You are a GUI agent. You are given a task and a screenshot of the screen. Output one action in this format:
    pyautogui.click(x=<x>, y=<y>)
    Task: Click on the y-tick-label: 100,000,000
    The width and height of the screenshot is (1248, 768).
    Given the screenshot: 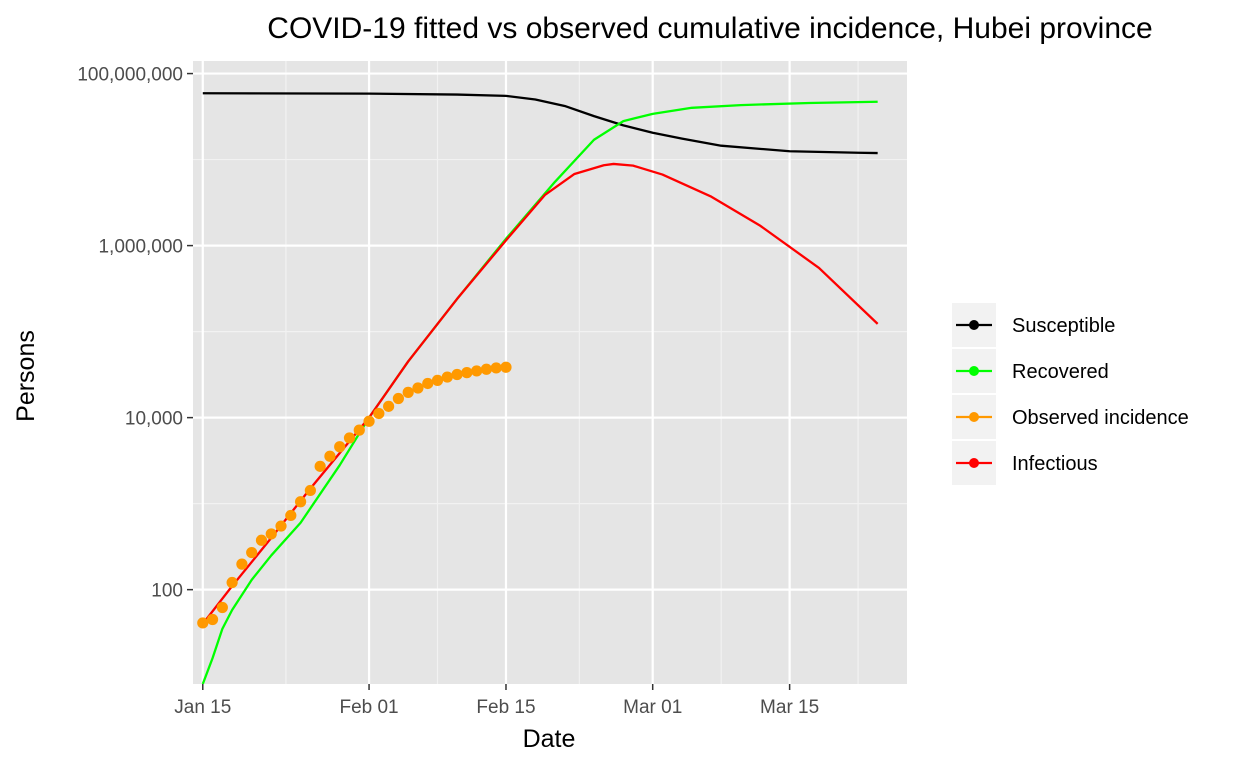 What is the action you would take?
    pyautogui.click(x=130, y=75)
    